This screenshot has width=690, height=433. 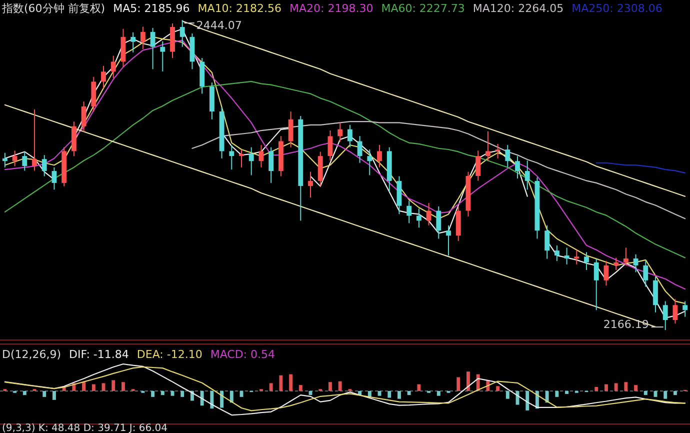 I want to click on text: MA10: 2182.56, so click(x=240, y=8).